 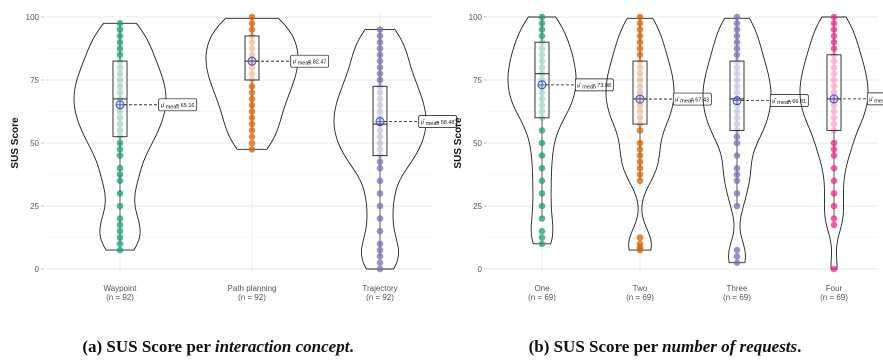 I want to click on mean-value: 67.43, so click(x=702, y=100).